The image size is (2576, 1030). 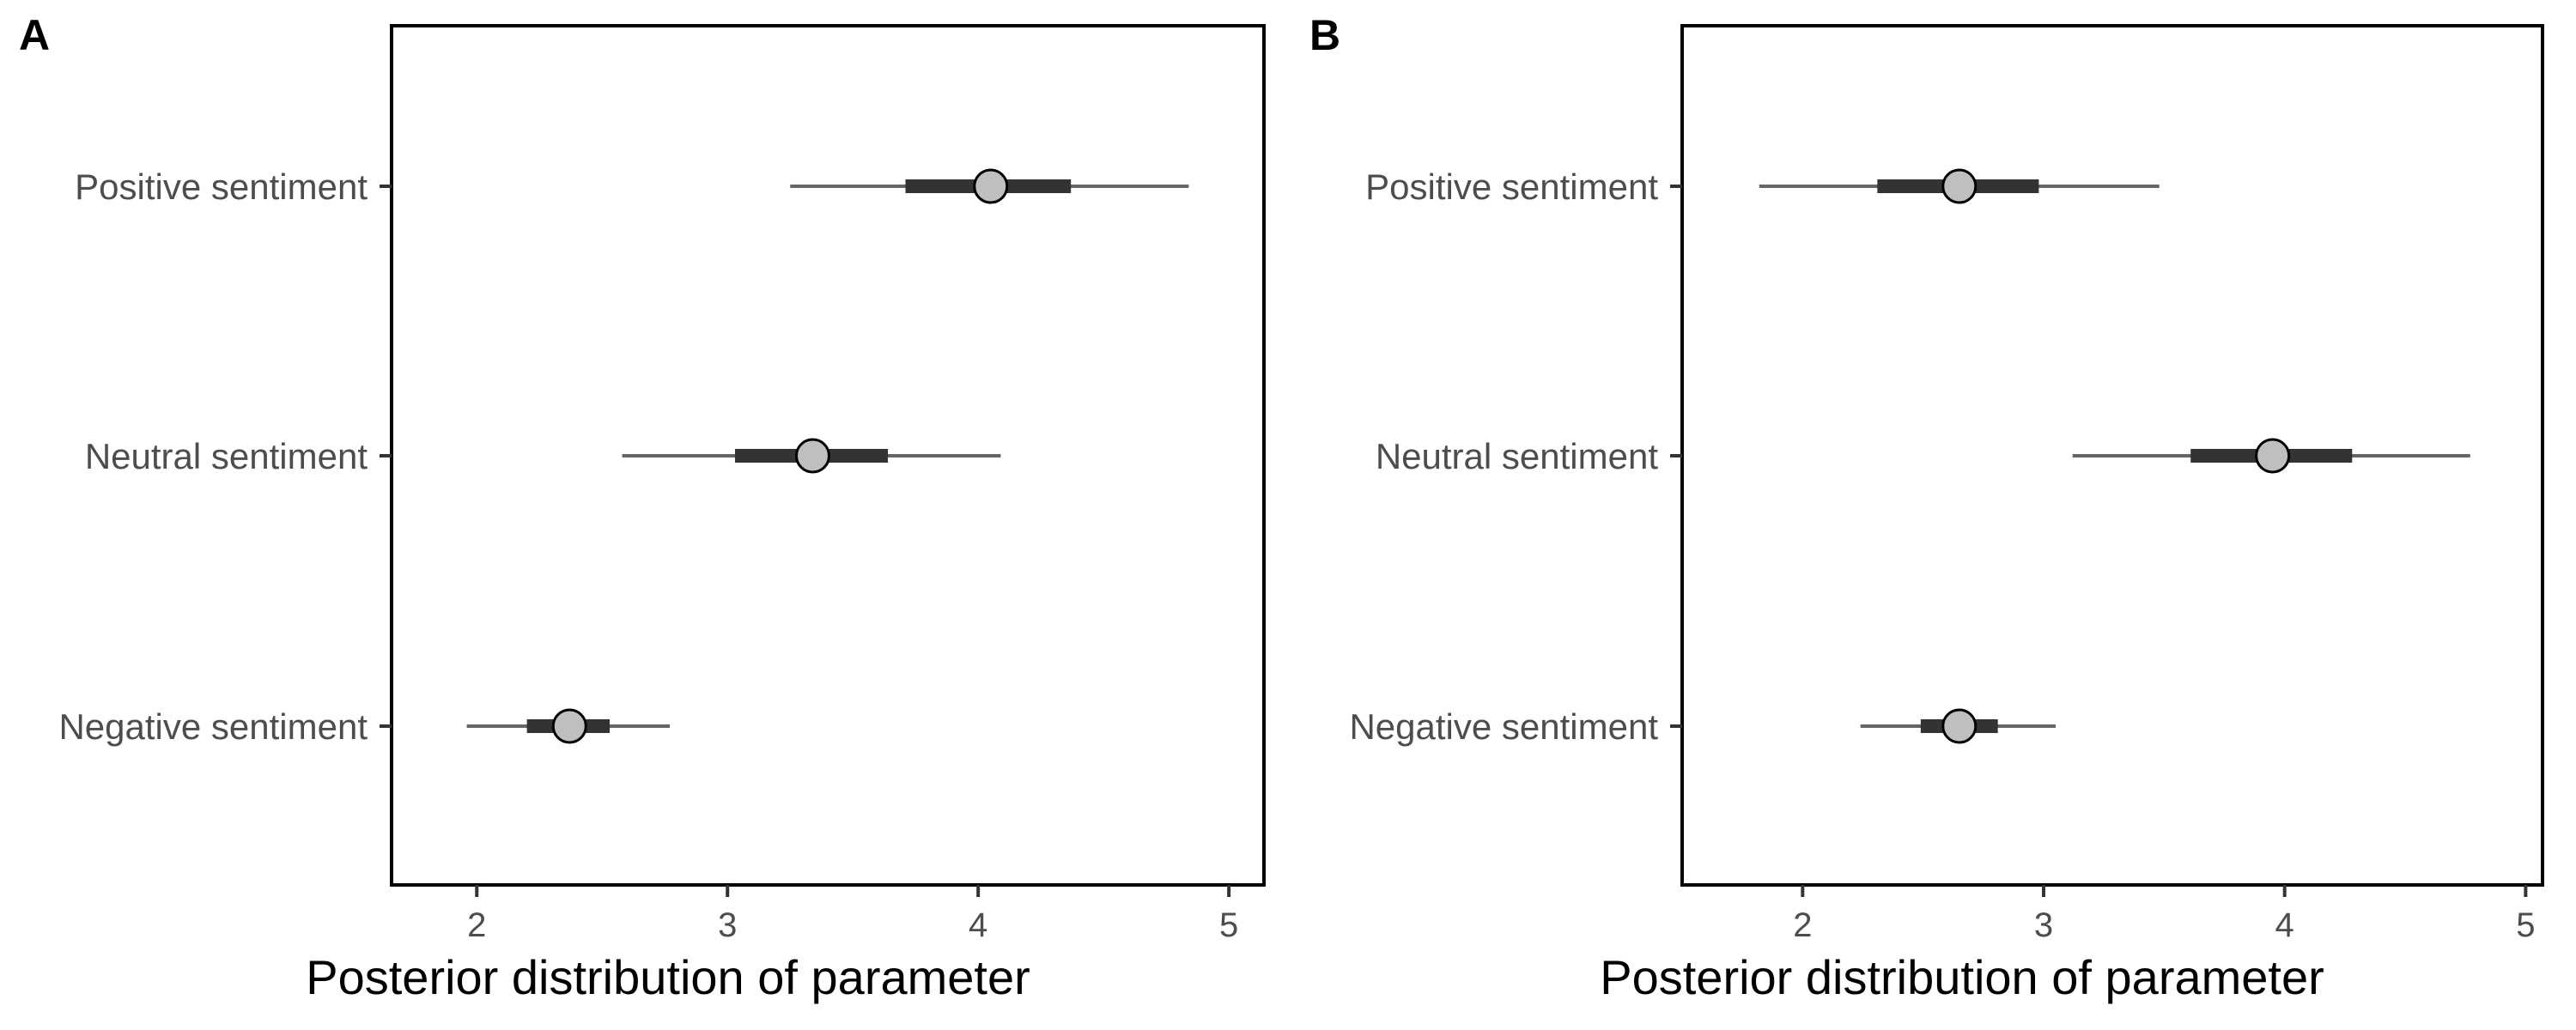 What do you see at coordinates (1324, 35) in the screenshot?
I see `panel-letter: B` at bounding box center [1324, 35].